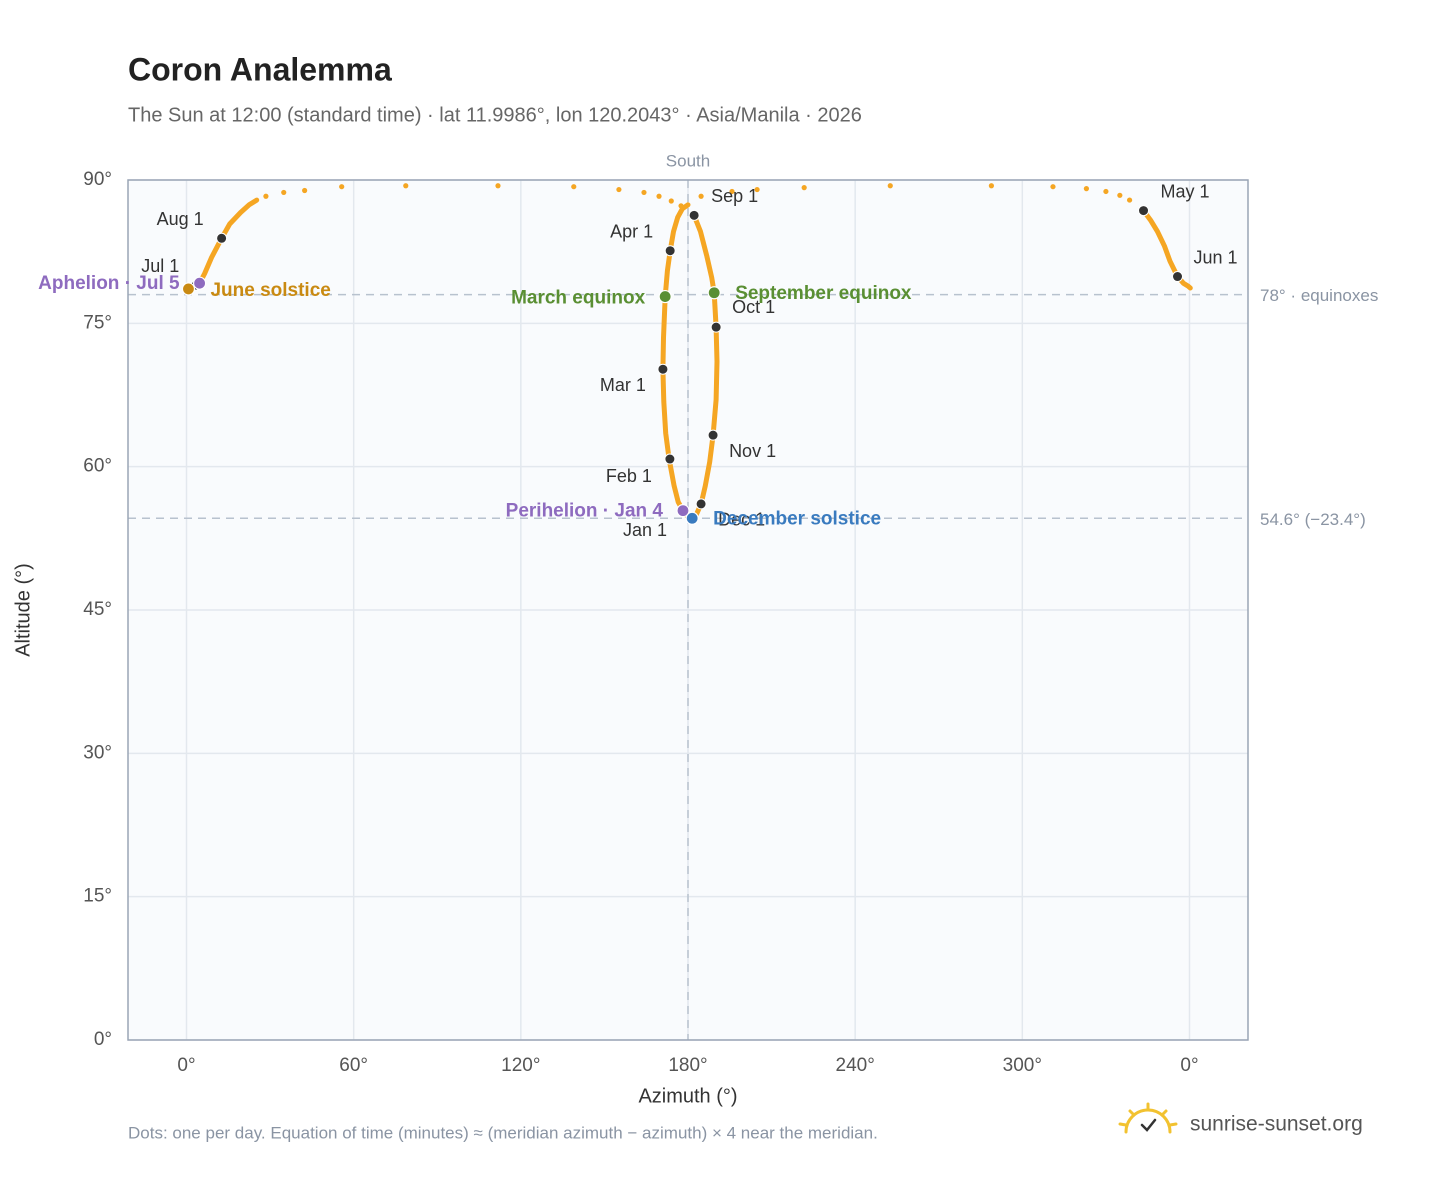 The width and height of the screenshot is (1448, 1188). I want to click on event-label: September equinox, so click(823, 293).